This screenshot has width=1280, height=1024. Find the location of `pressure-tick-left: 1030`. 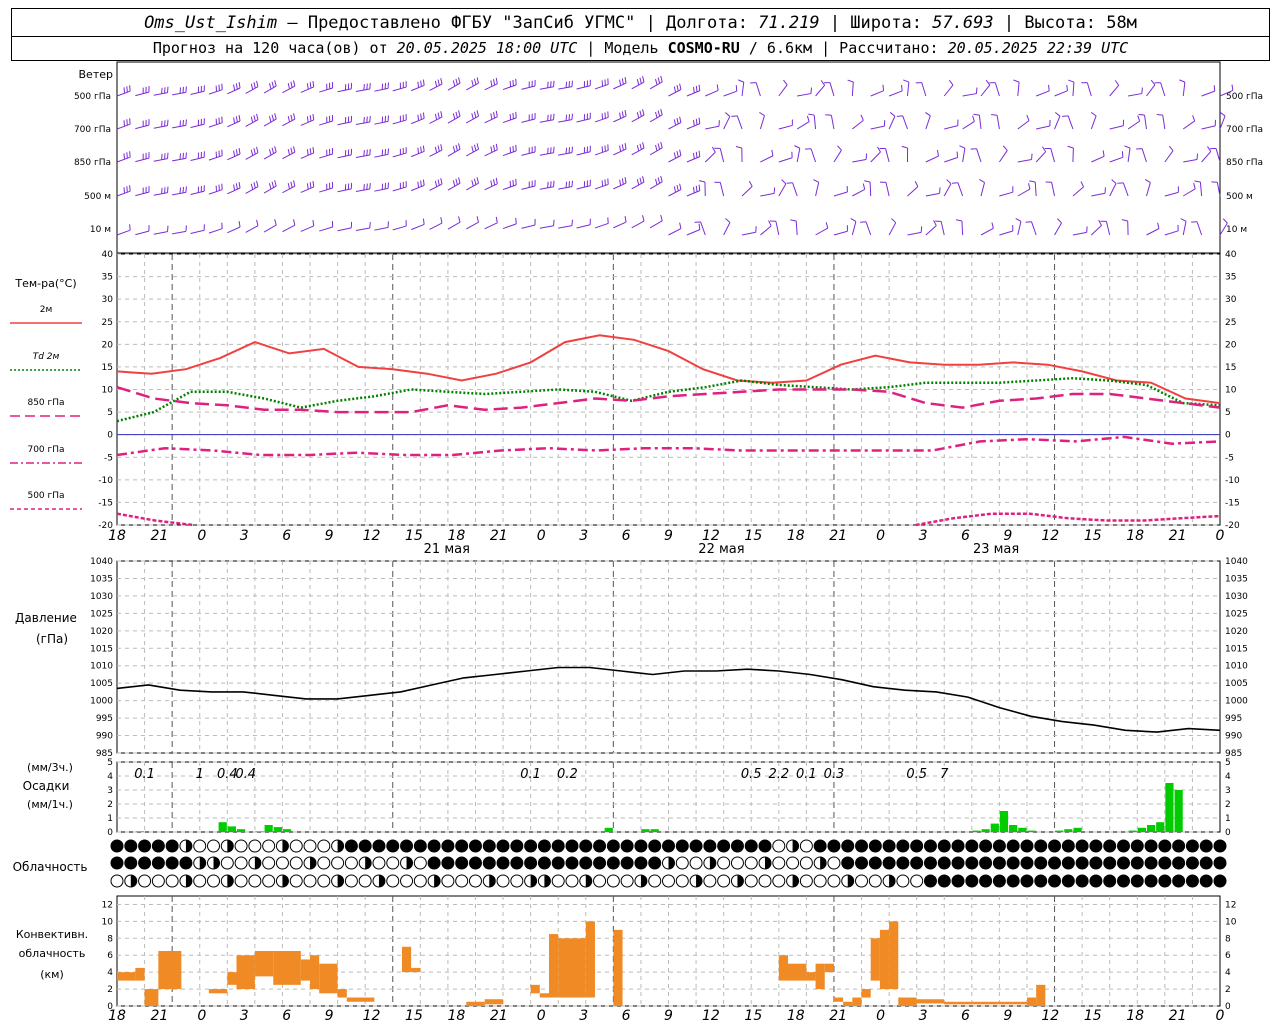

pressure-tick-left: 1030 is located at coordinates (101, 597).